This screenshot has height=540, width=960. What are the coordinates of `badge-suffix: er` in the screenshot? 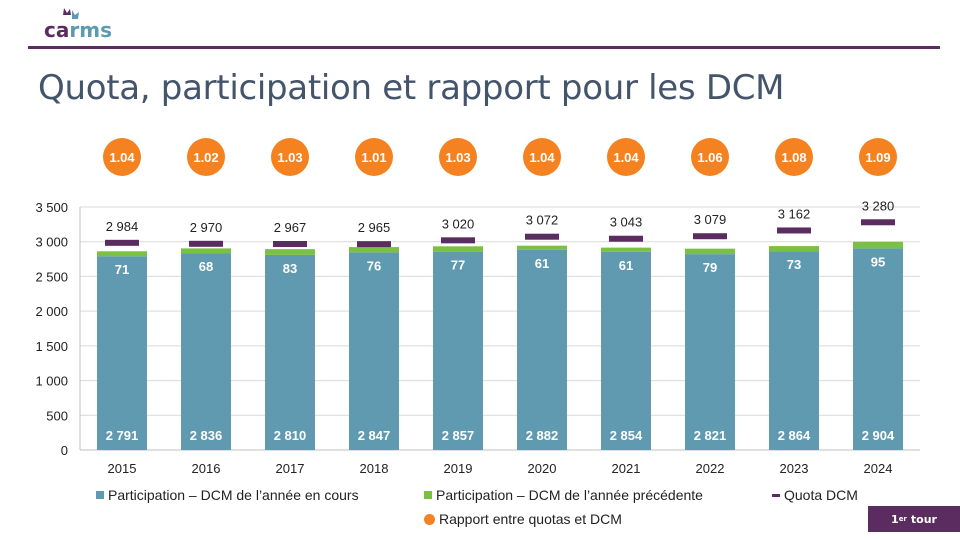 It's located at (902, 519).